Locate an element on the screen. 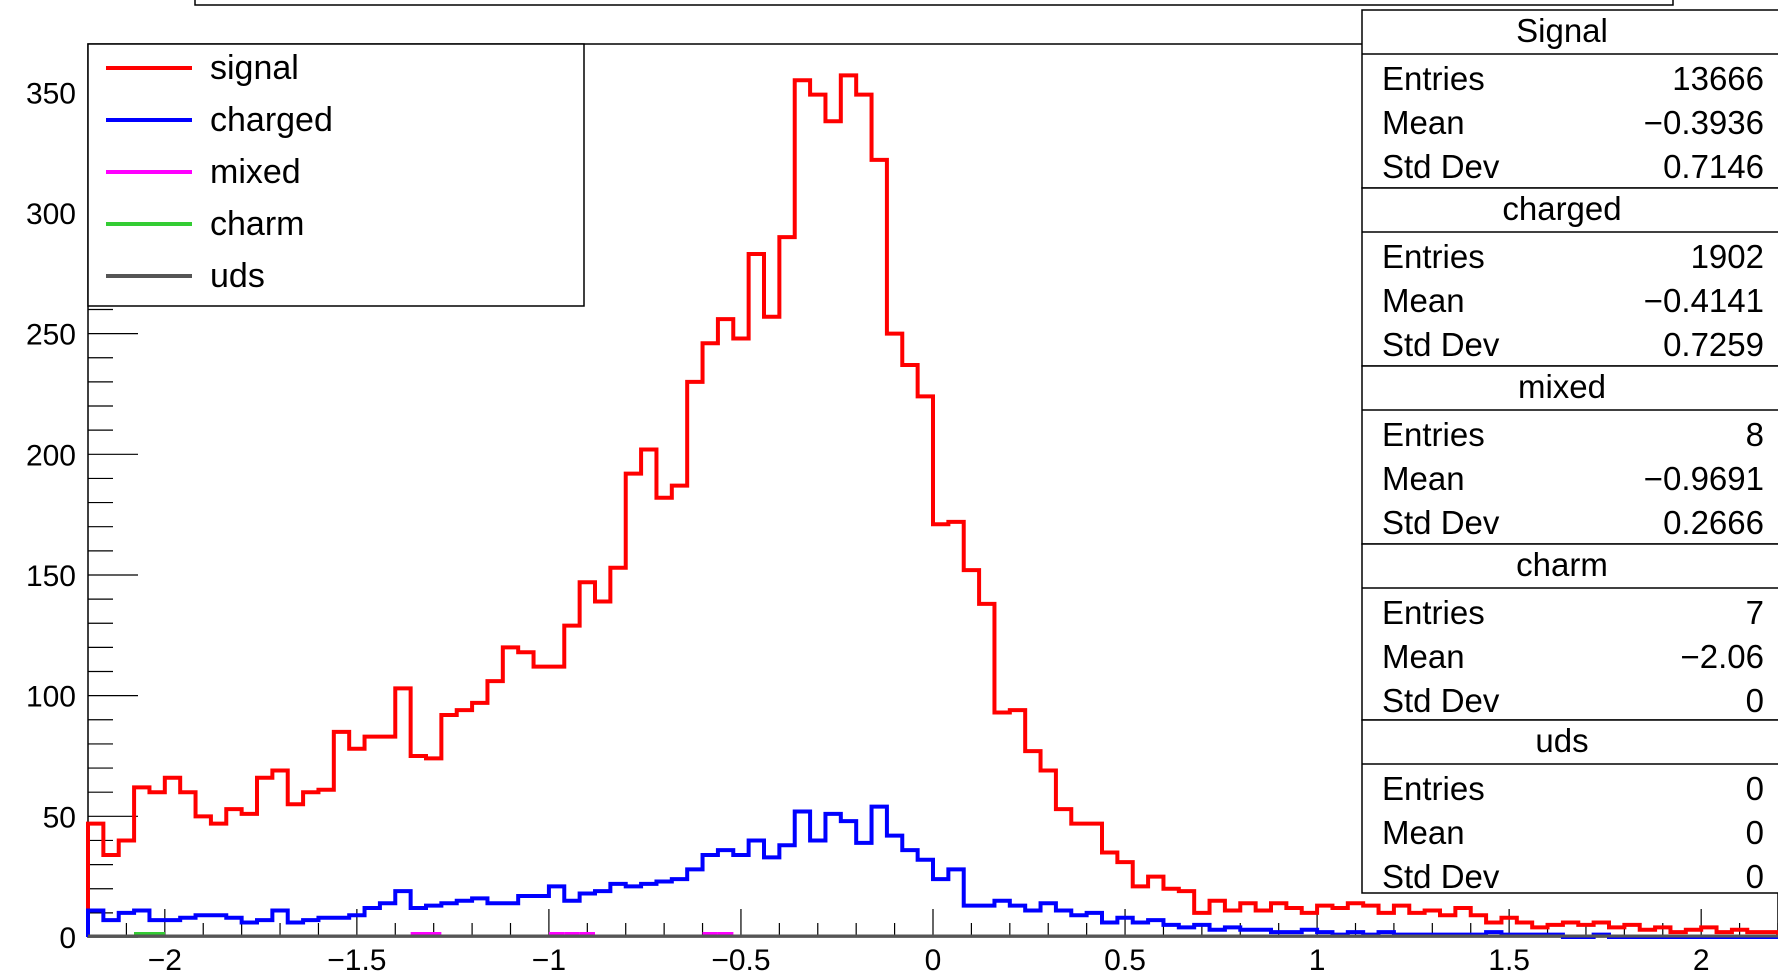  stats-title: charm is located at coordinates (1562, 564).